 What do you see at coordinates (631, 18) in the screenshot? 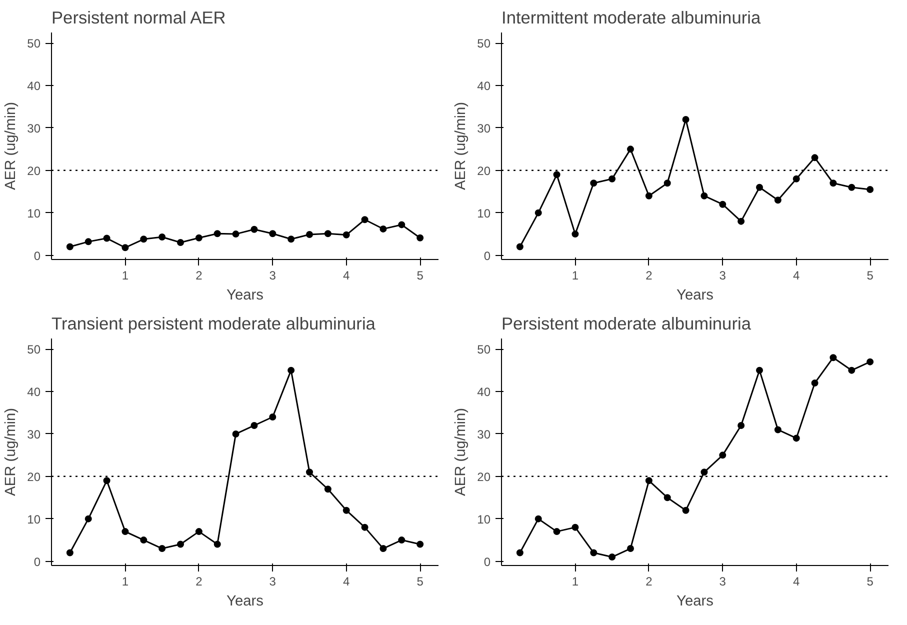
I see `chart-title: Intermittent moderate albuminuria` at bounding box center [631, 18].